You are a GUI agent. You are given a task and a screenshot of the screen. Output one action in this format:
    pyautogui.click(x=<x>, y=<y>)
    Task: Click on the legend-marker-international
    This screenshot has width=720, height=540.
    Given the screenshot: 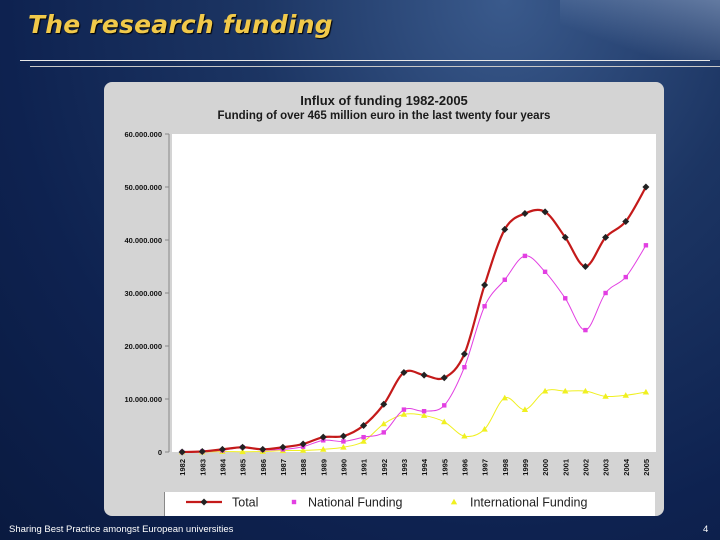 What is the action you would take?
    pyautogui.click(x=454, y=501)
    